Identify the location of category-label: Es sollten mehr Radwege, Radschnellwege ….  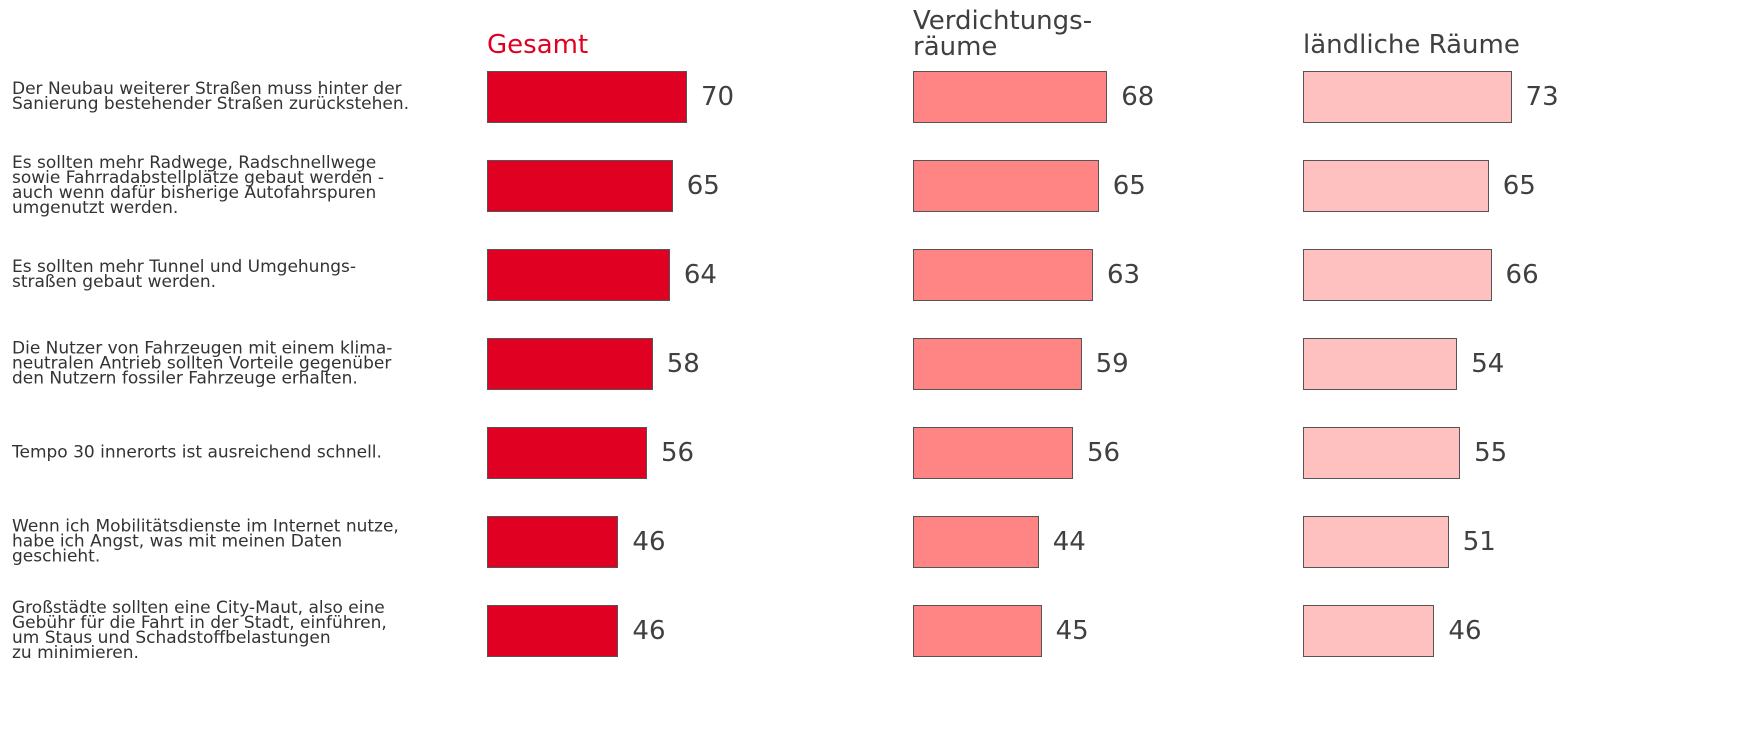
(198, 185).